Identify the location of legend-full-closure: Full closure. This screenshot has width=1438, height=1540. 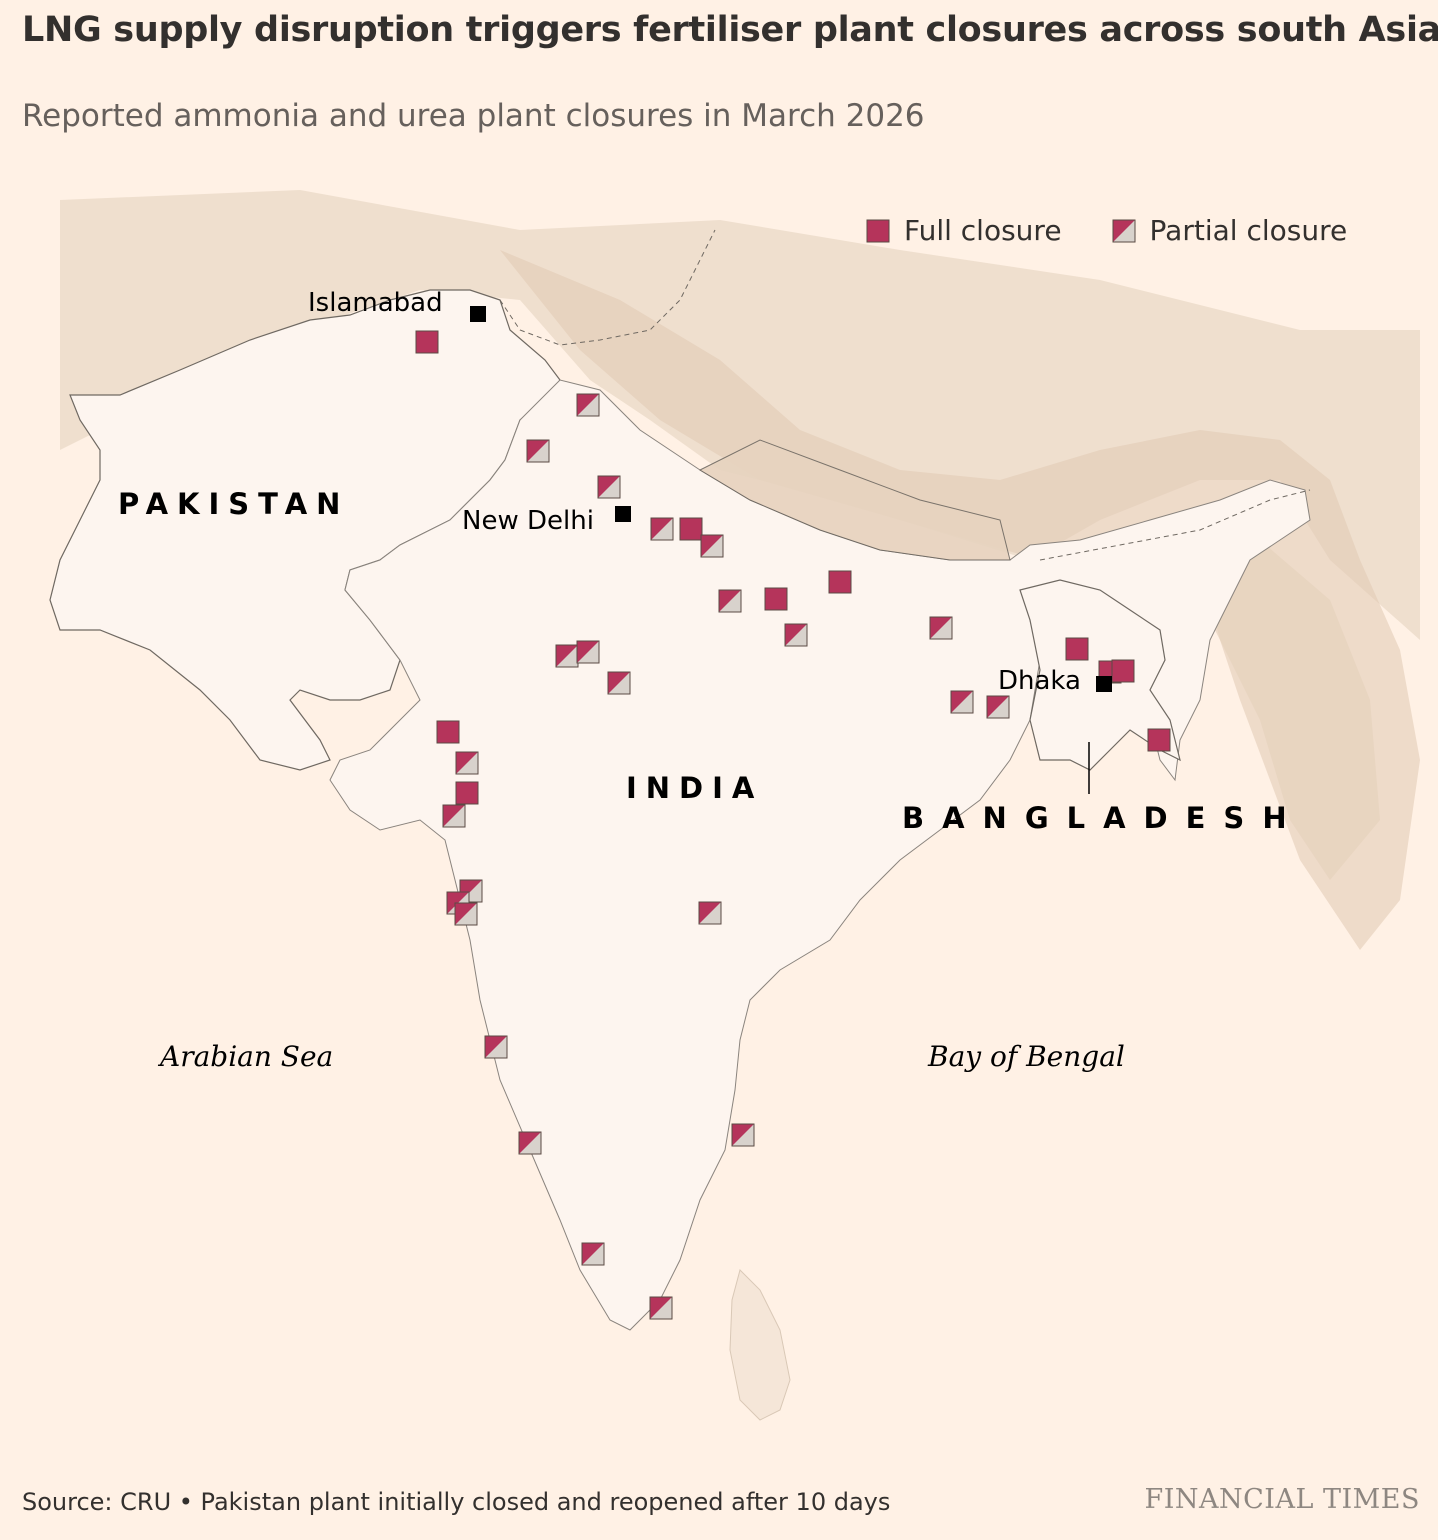
(964, 230).